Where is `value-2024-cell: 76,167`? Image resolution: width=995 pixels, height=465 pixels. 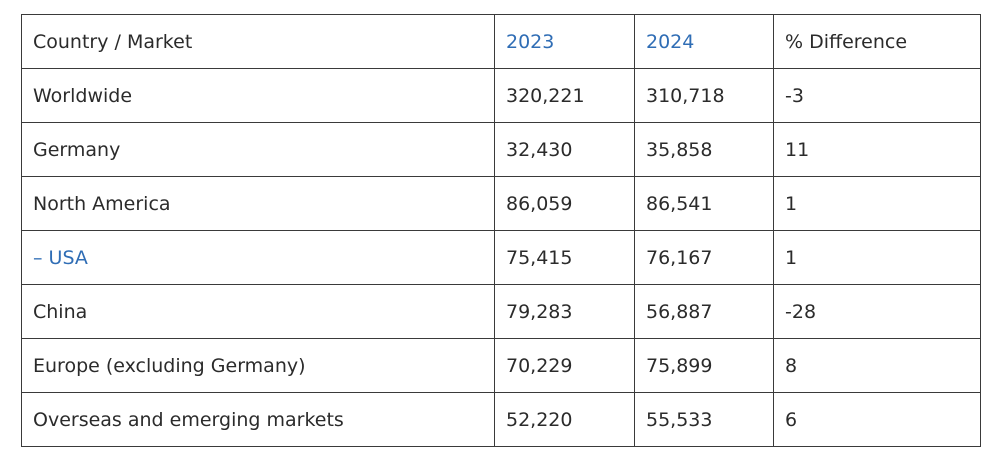 value-2024-cell: 76,167 is located at coordinates (704, 257).